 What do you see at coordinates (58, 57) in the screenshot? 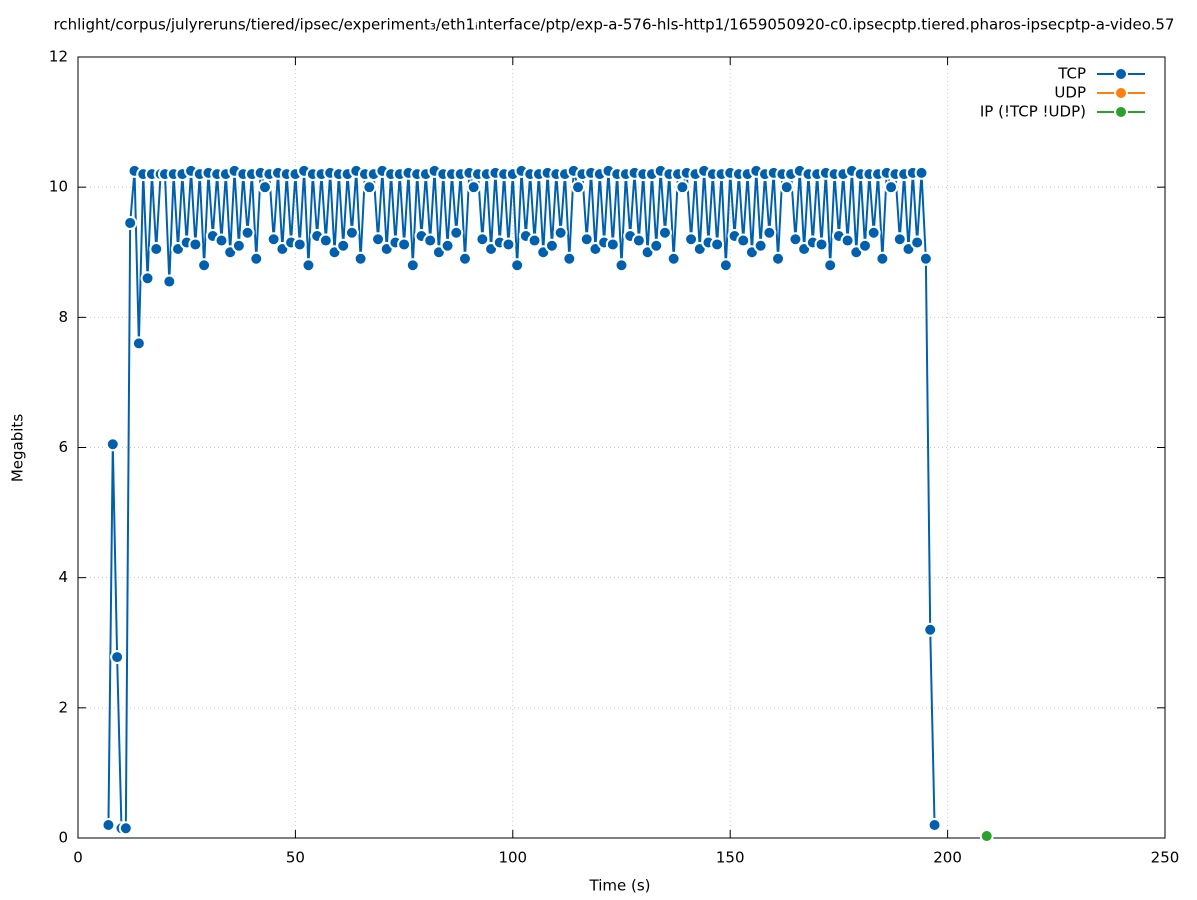
I see `y-tick-label: 12` at bounding box center [58, 57].